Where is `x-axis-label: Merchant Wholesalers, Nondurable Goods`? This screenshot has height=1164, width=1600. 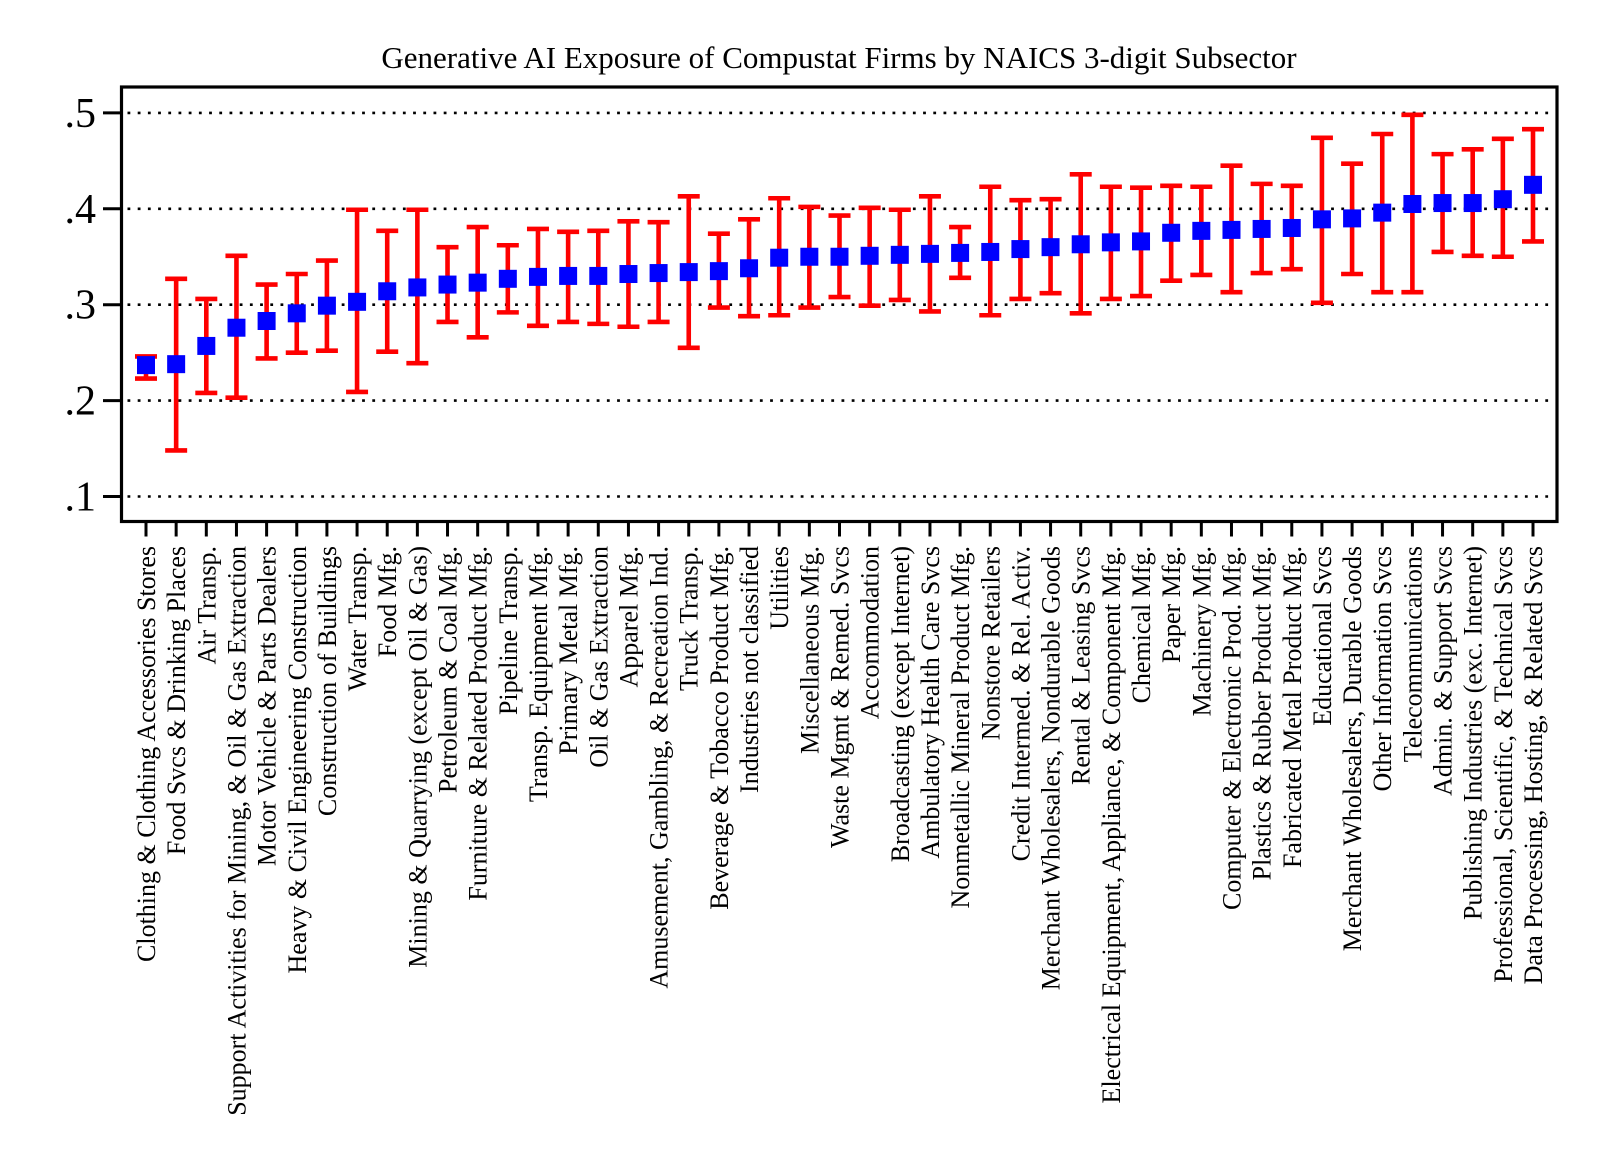
x-axis-label: Merchant Wholesalers, Nondurable Goods is located at coordinates (1051, 768).